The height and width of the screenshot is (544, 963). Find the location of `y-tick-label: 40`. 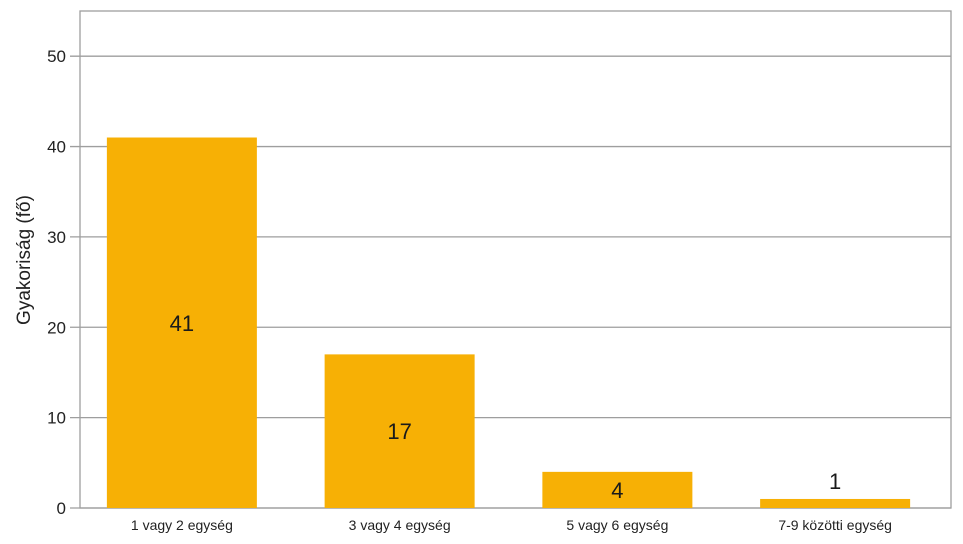

y-tick-label: 40 is located at coordinates (56, 147).